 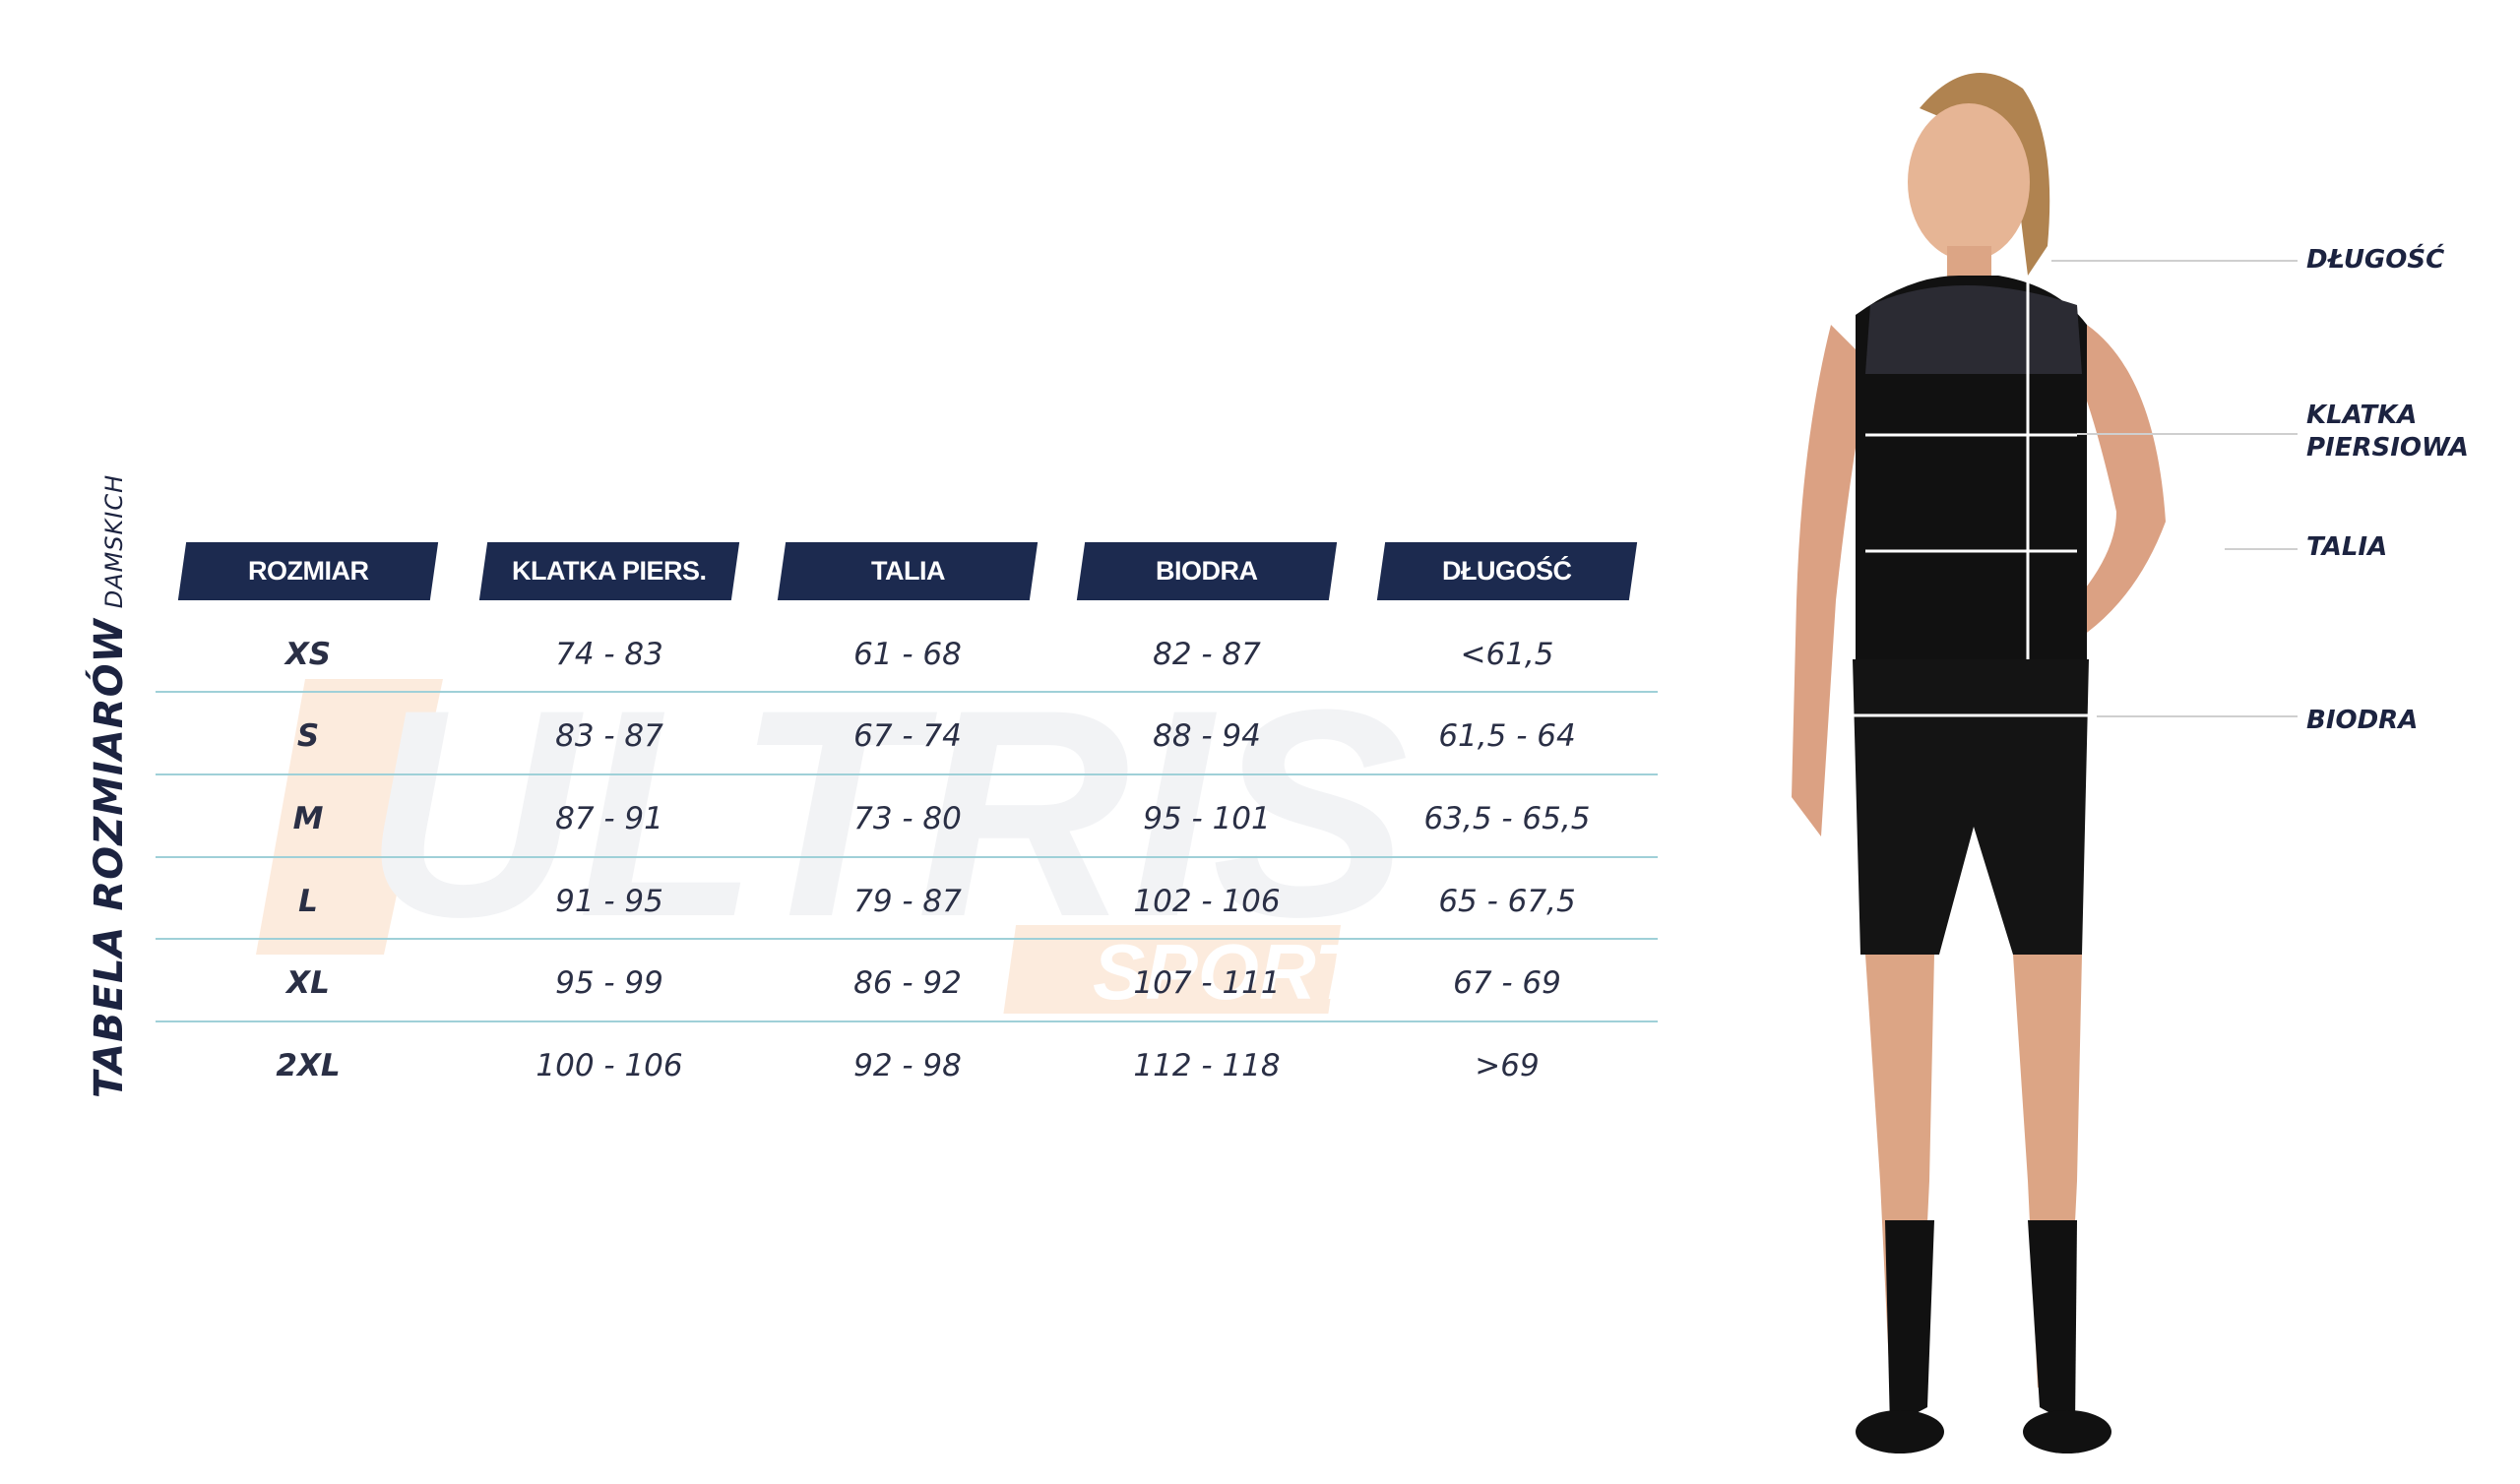 What do you see at coordinates (609, 655) in the screenshot?
I see `measurement-cell: 74 - 83` at bounding box center [609, 655].